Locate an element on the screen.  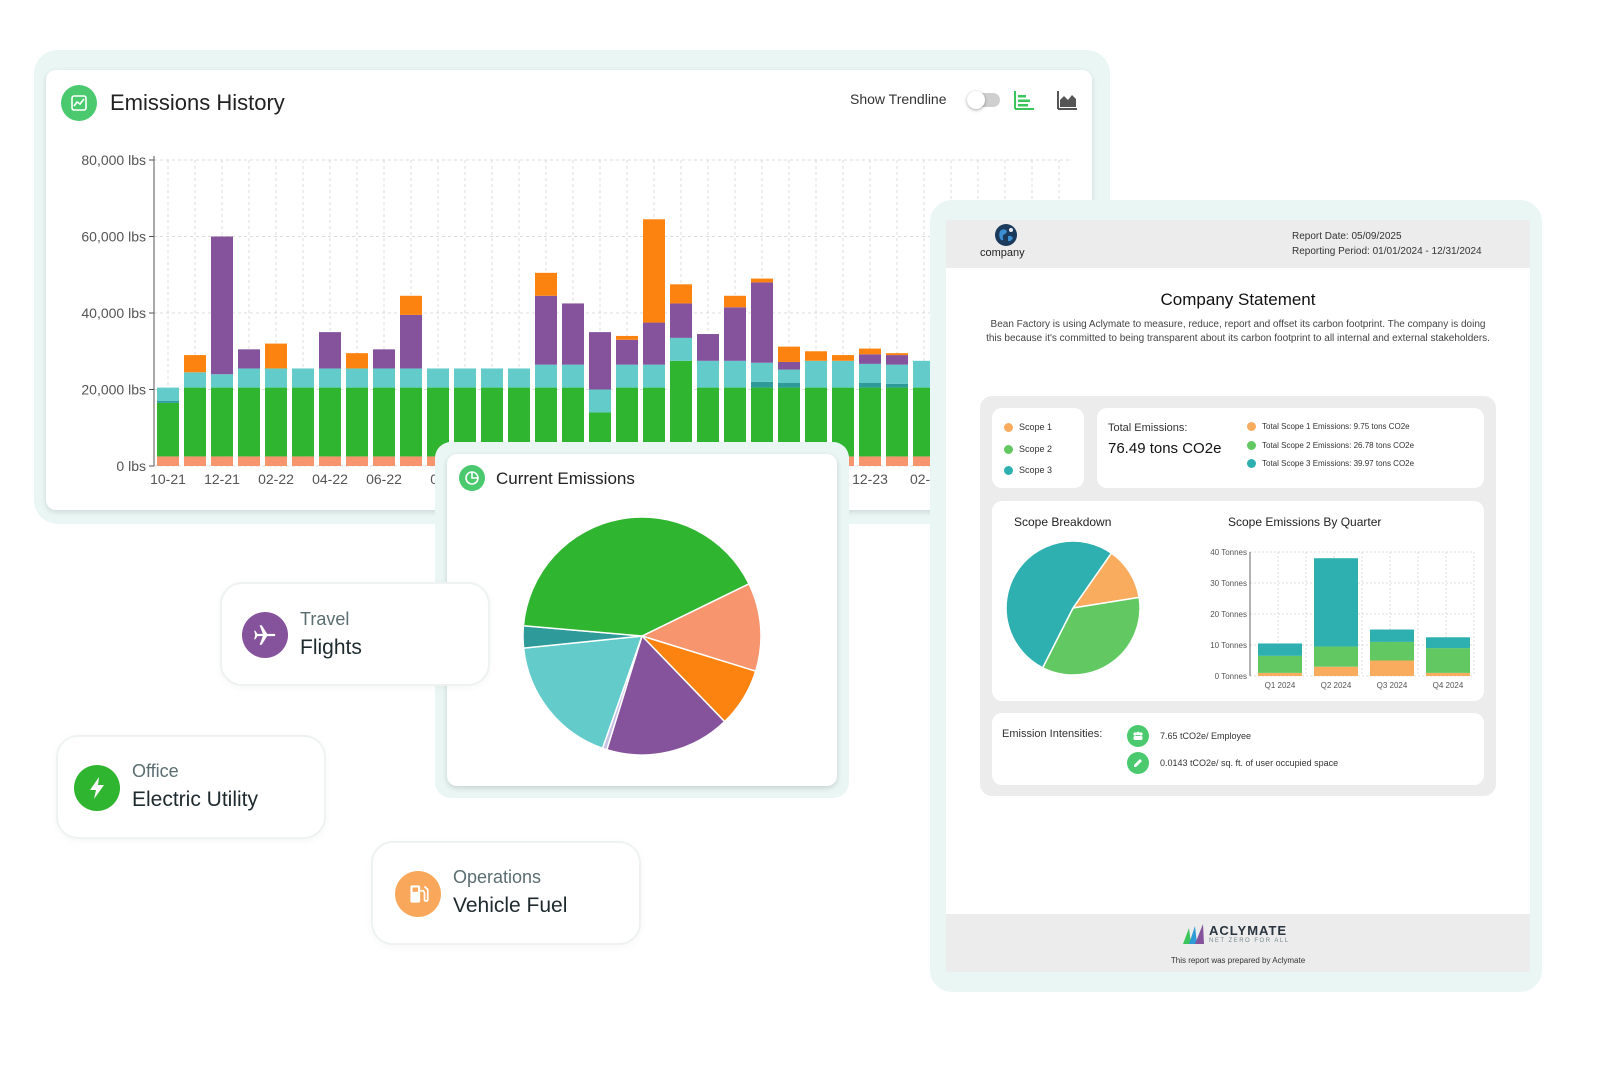
pie-chart-icon is located at coordinates (472, 478).